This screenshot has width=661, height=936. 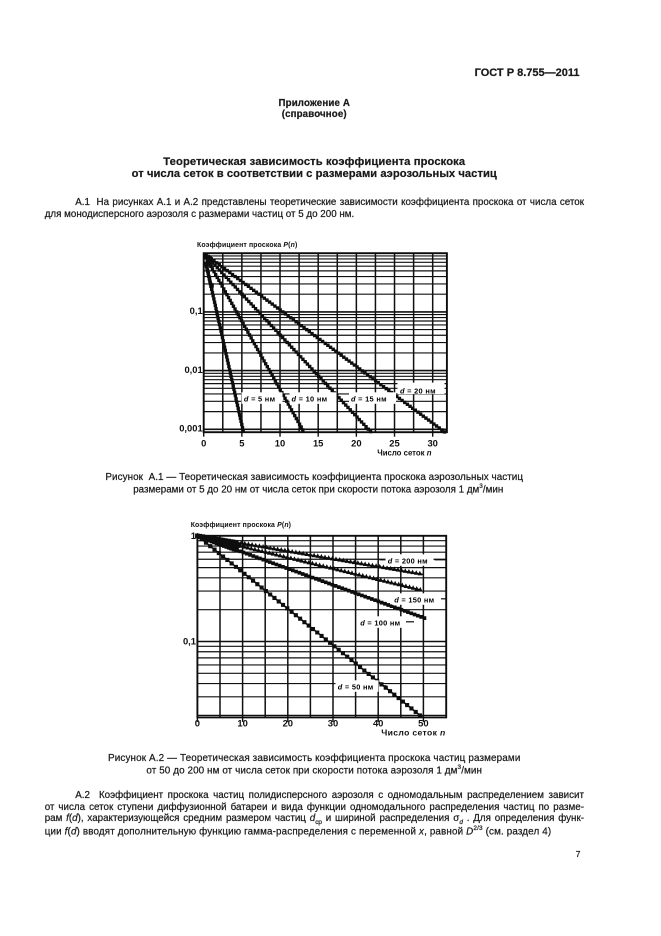 What do you see at coordinates (193, 535) in the screenshot?
I see `svg-text: 1` at bounding box center [193, 535].